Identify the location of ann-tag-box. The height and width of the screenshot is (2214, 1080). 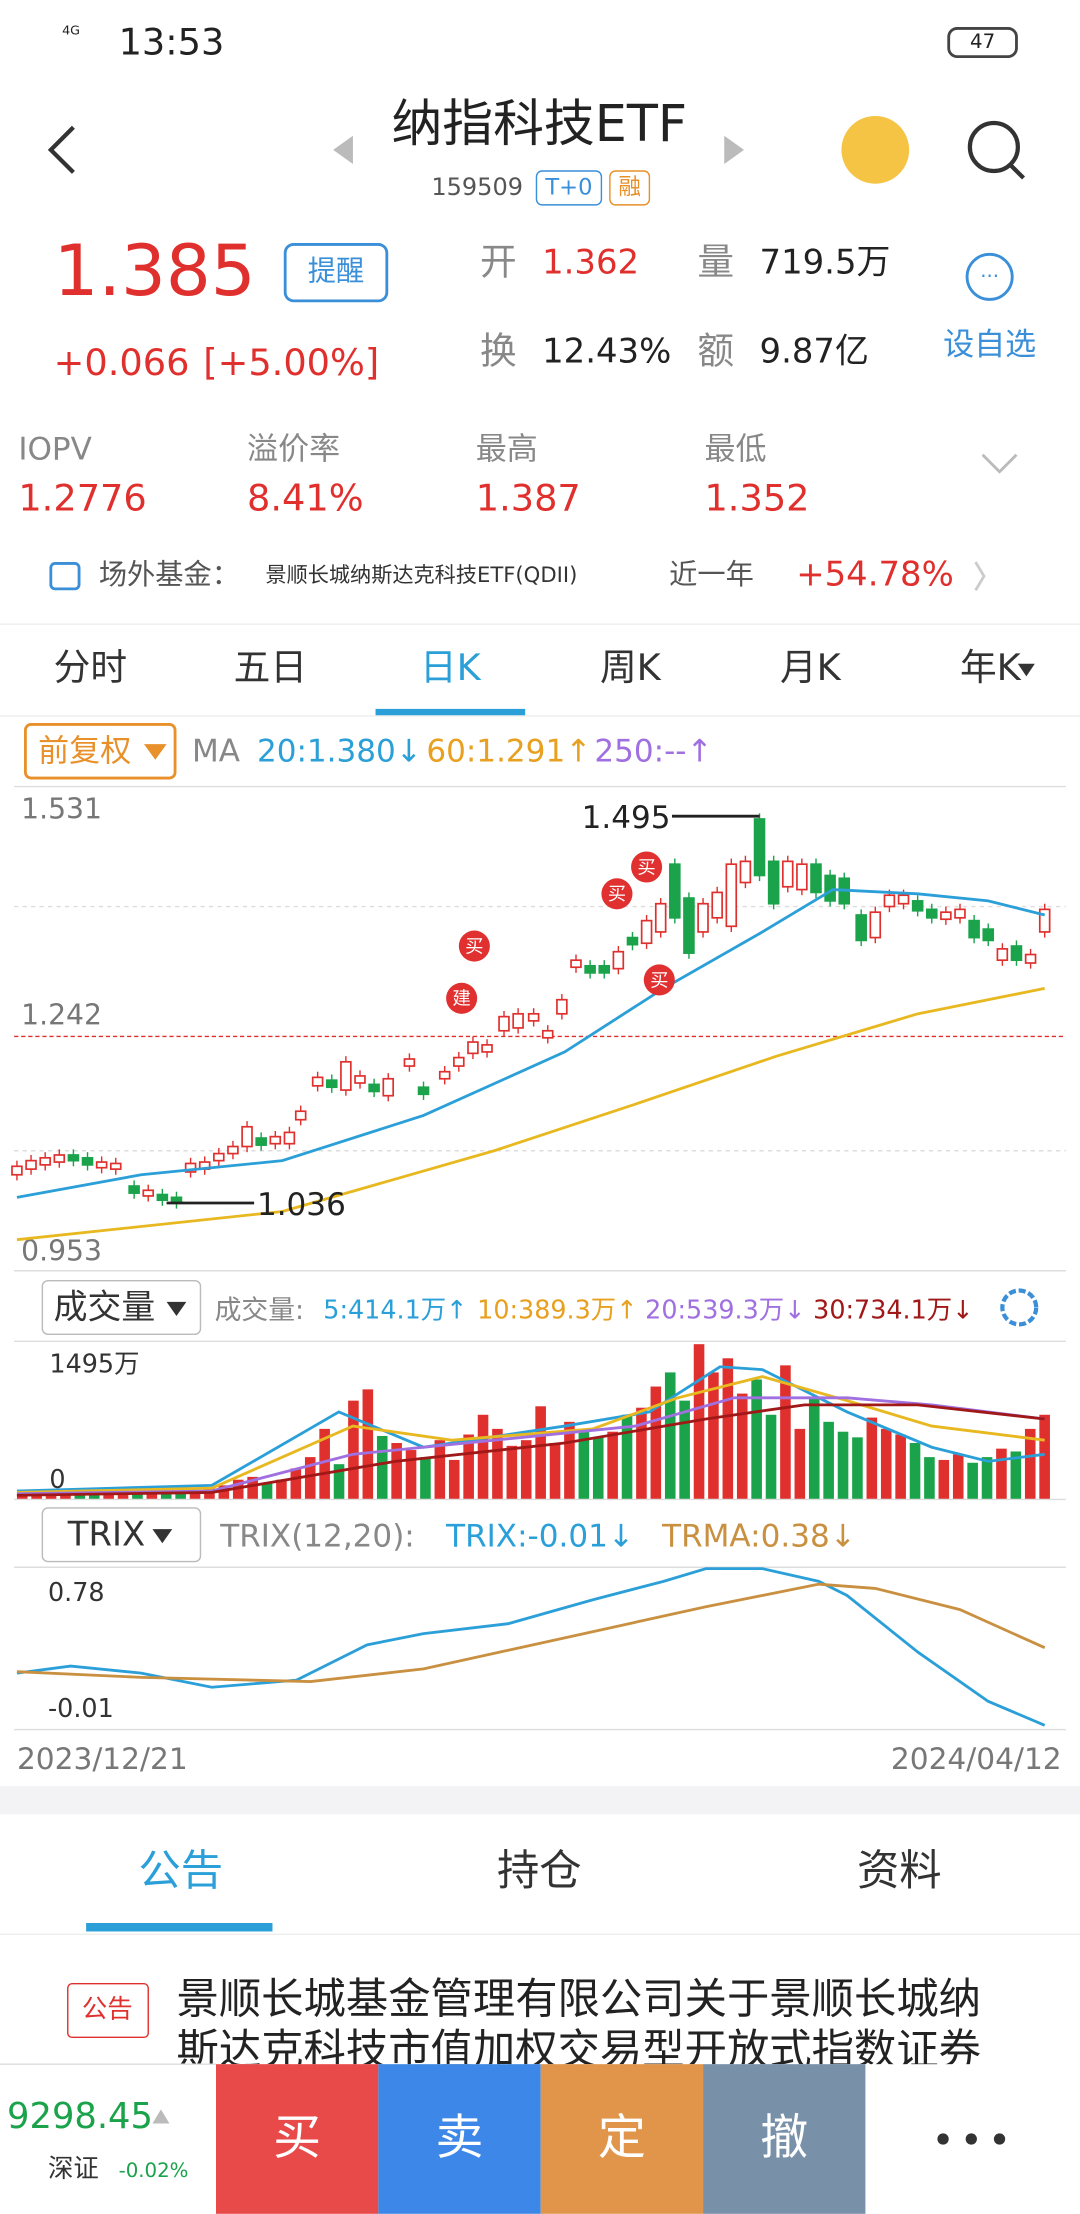
(108, 2011).